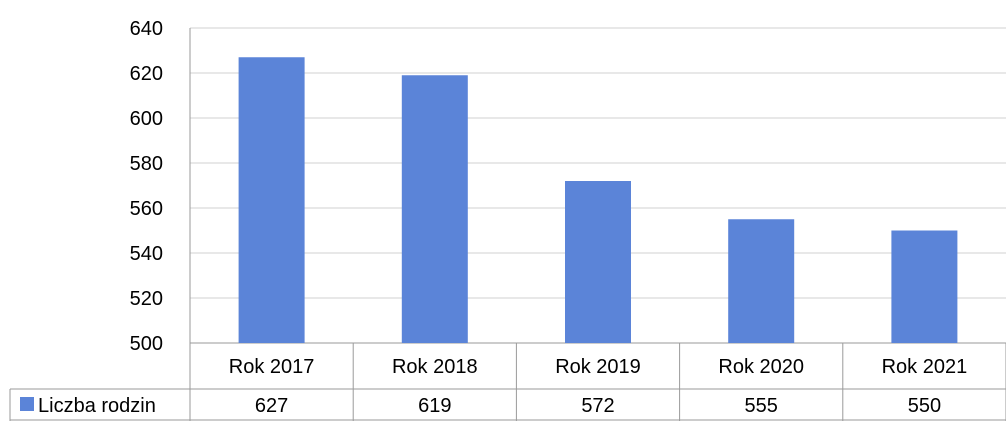 The image size is (1006, 421). I want to click on category-label: Rok 2018, so click(435, 367).